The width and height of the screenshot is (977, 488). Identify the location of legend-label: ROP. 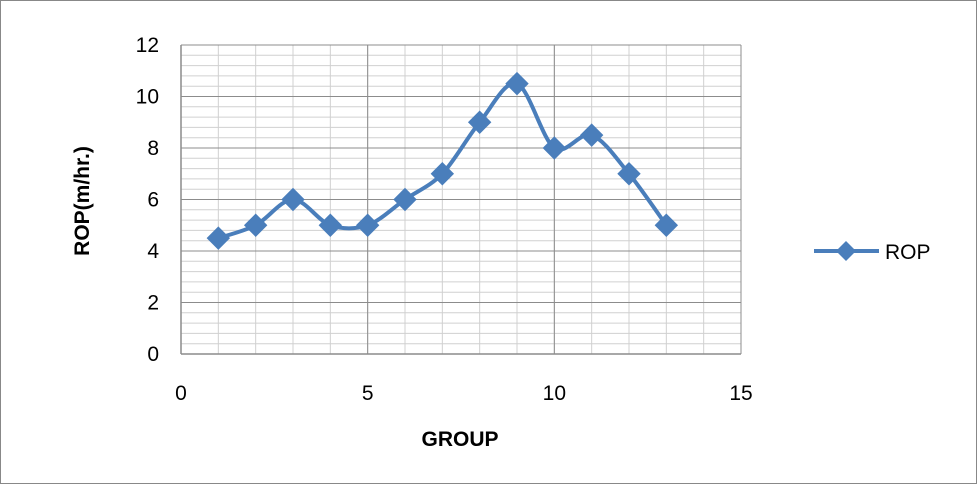
(908, 252).